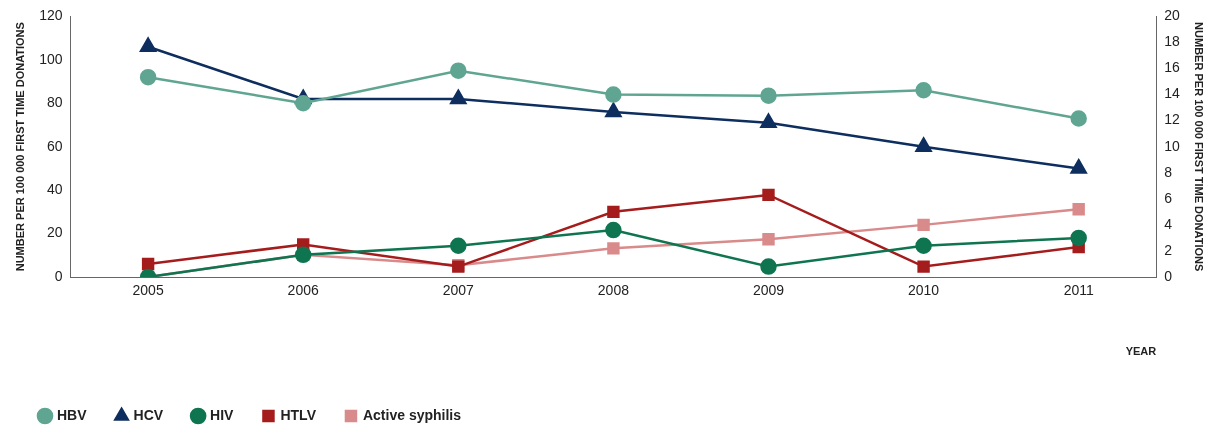 Image resolution: width=1219 pixels, height=437 pixels. I want to click on y-tick-label: 100, so click(51, 58).